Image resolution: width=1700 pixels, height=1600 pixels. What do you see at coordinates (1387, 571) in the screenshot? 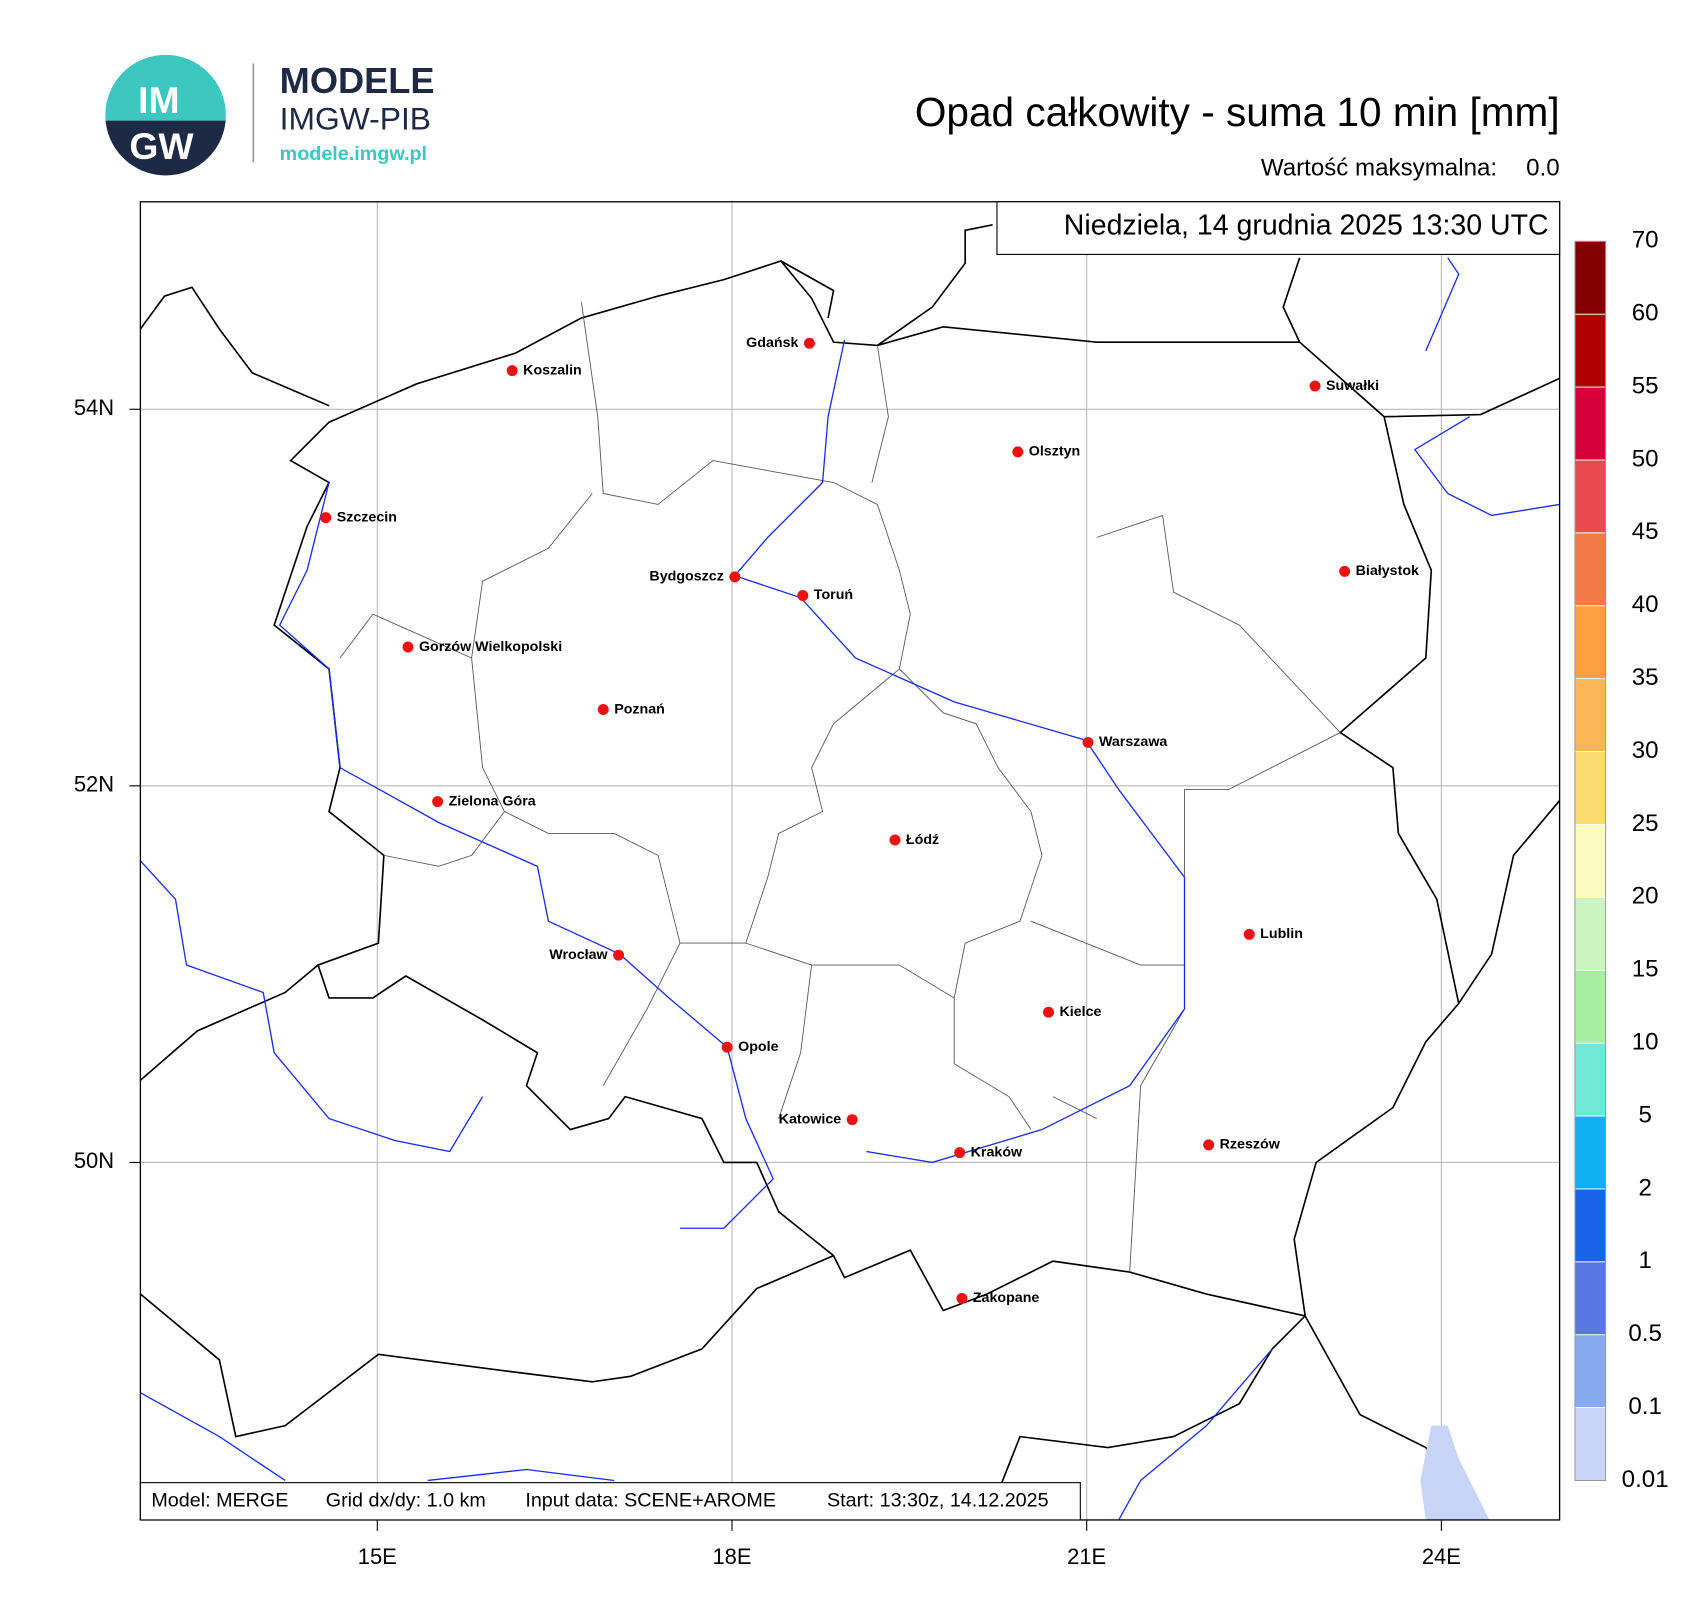
I see `city-label: Białystok` at bounding box center [1387, 571].